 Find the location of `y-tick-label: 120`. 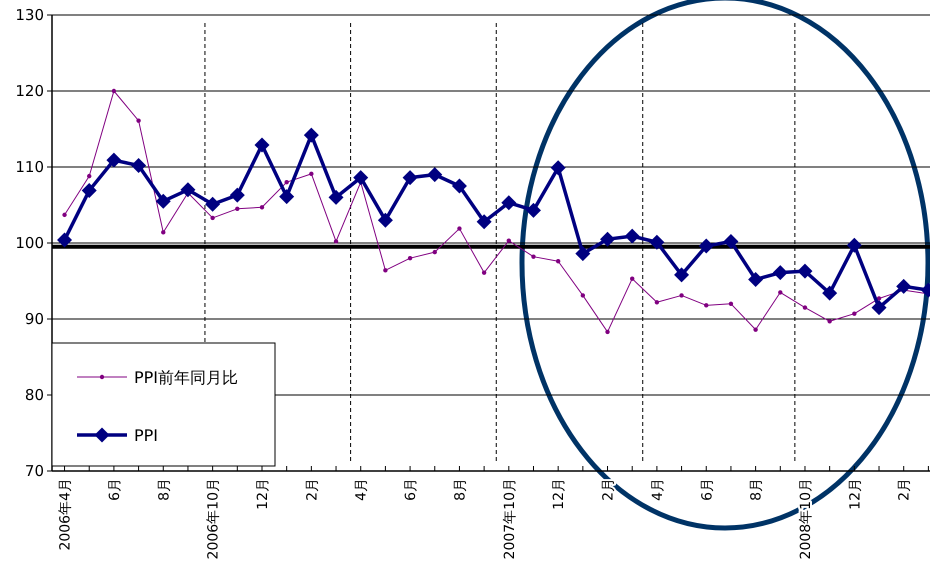

y-tick-label: 120 is located at coordinates (29, 91).